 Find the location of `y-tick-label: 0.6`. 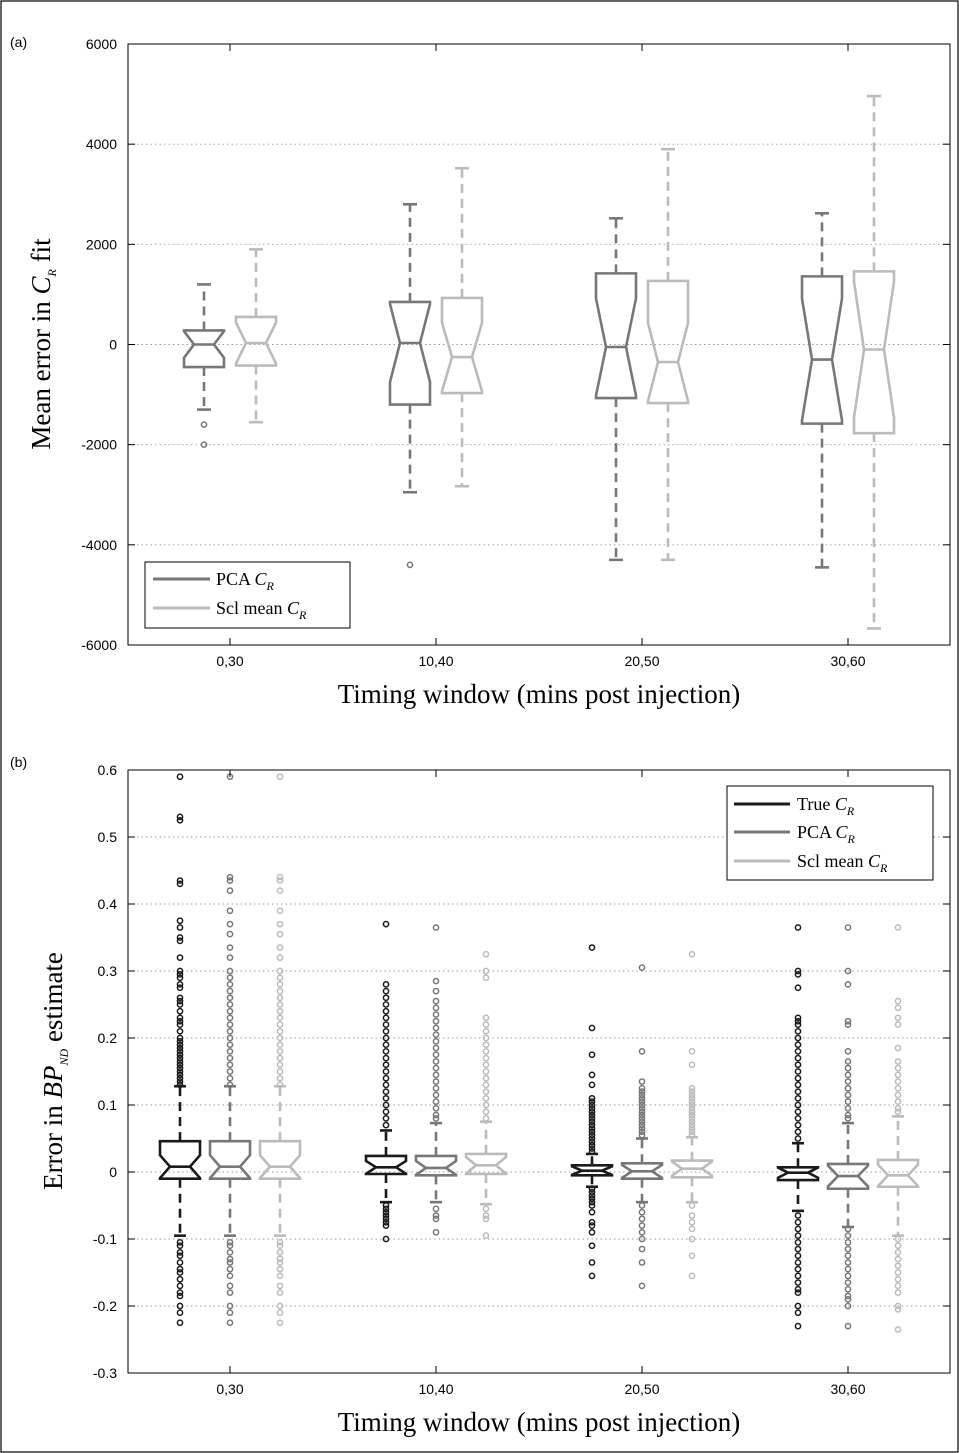

y-tick-label: 0.6 is located at coordinates (108, 770).